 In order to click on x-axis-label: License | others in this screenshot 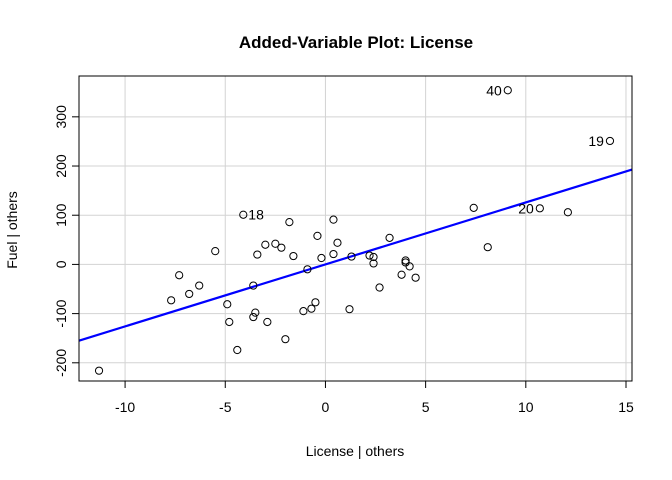, I will do `click(355, 451)`.